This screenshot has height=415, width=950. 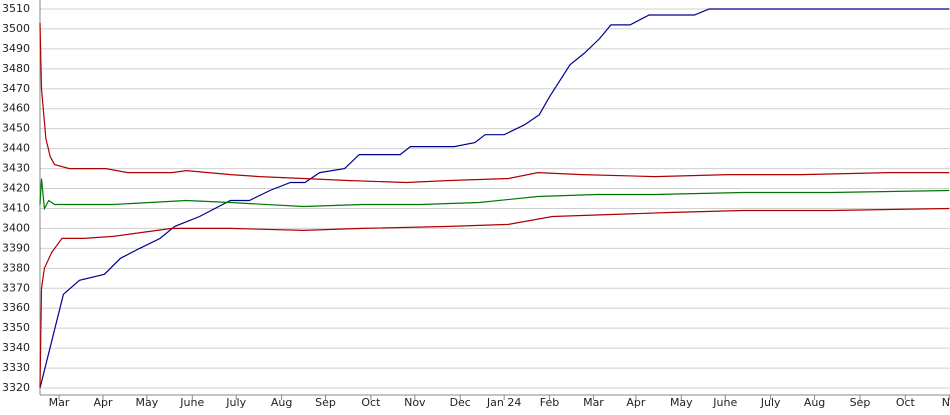 What do you see at coordinates (415, 402) in the screenshot?
I see `x-tick-label: Nov` at bounding box center [415, 402].